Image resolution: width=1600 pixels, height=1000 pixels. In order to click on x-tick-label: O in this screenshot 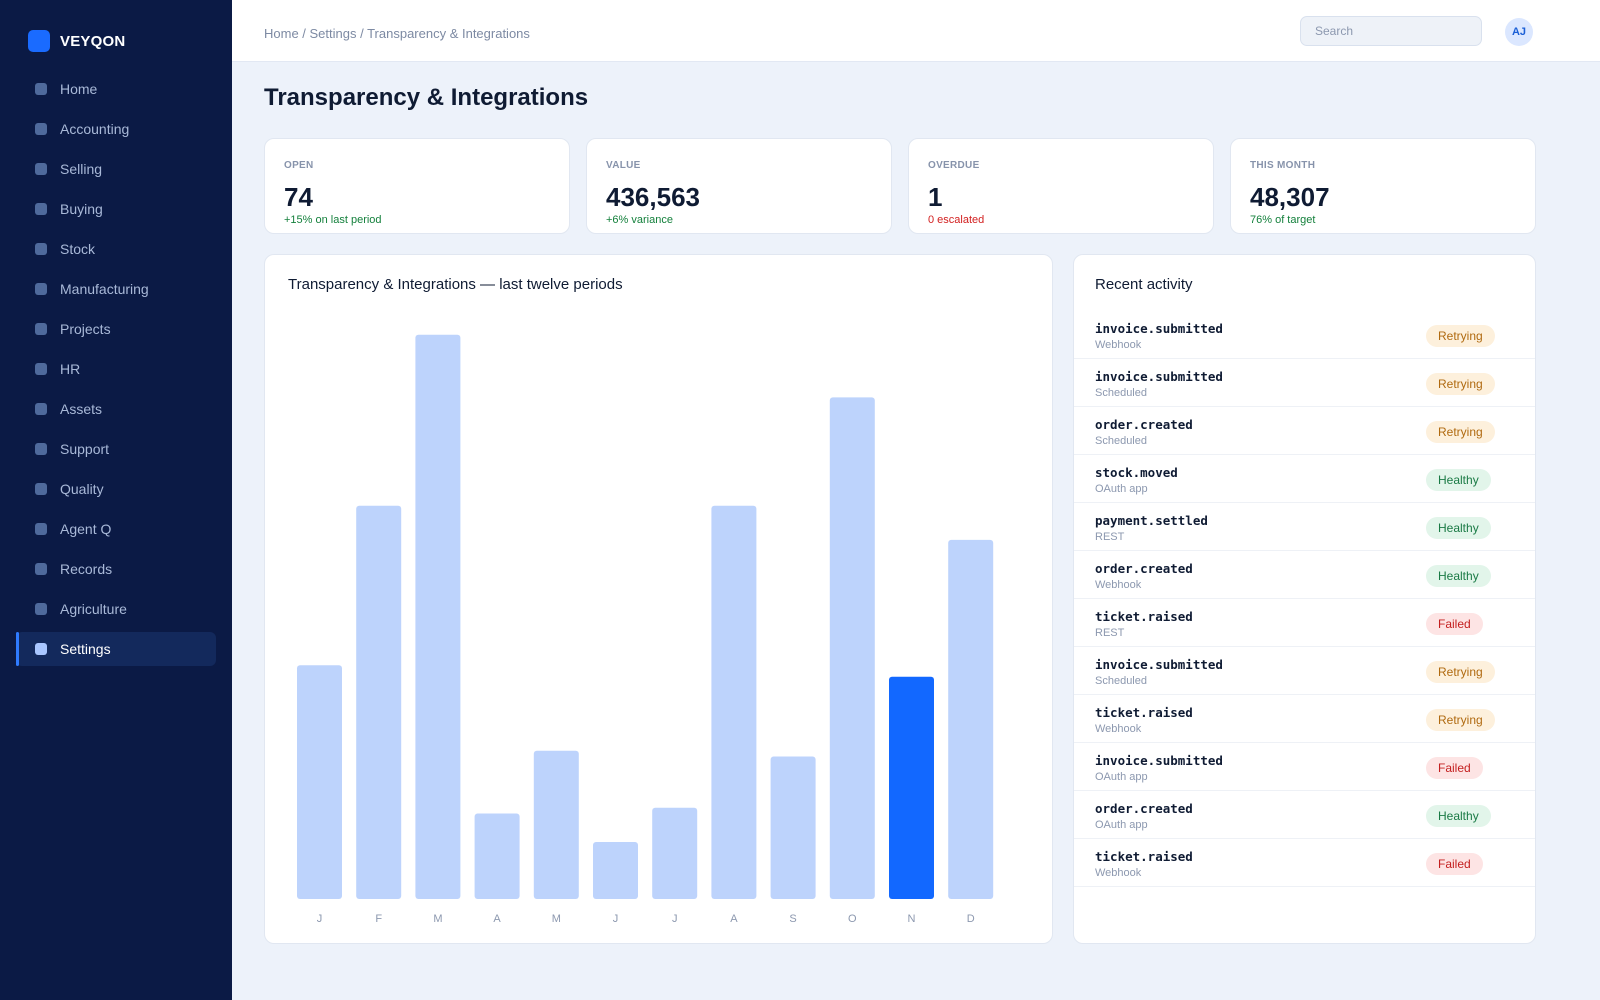, I will do `click(852, 919)`.